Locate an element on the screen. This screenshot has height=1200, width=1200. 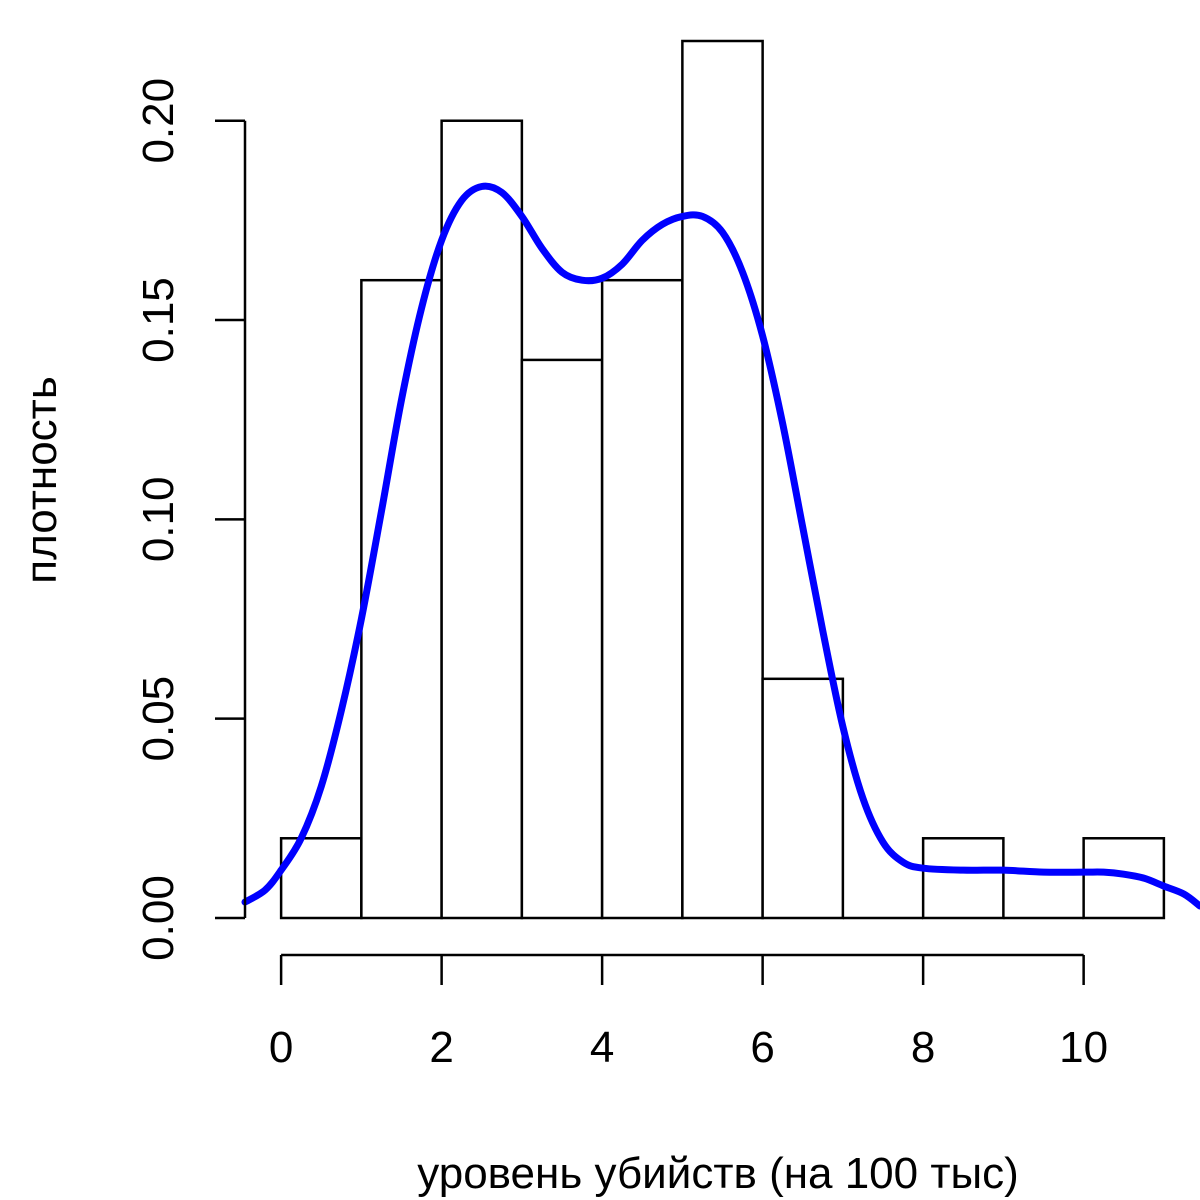
x-tick-label-3: 6 is located at coordinates (762, 1047).